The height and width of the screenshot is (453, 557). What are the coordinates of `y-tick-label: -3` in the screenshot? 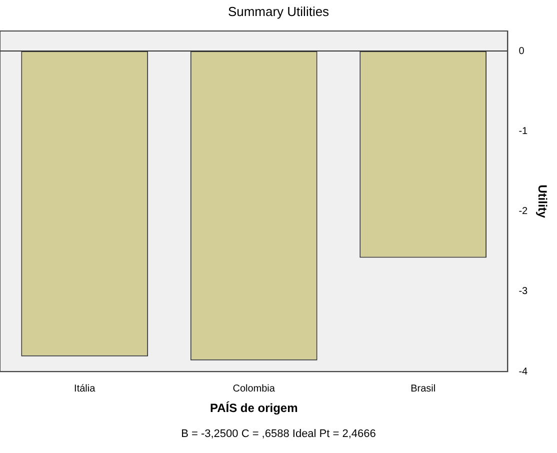 It's located at (523, 292).